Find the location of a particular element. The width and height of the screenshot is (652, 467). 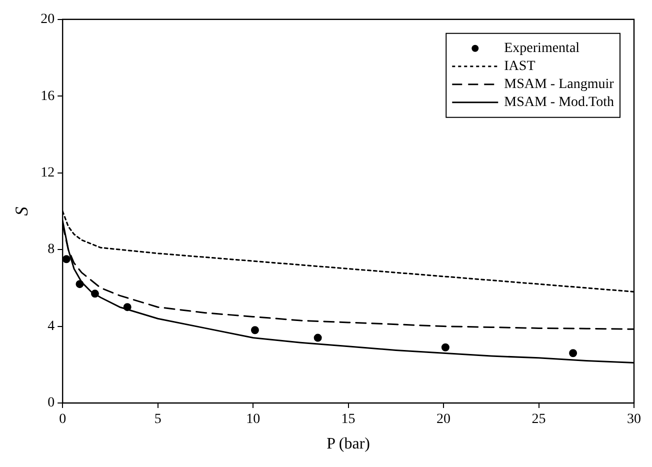

legend-label: MSAM - Mod.Toth is located at coordinates (559, 102).